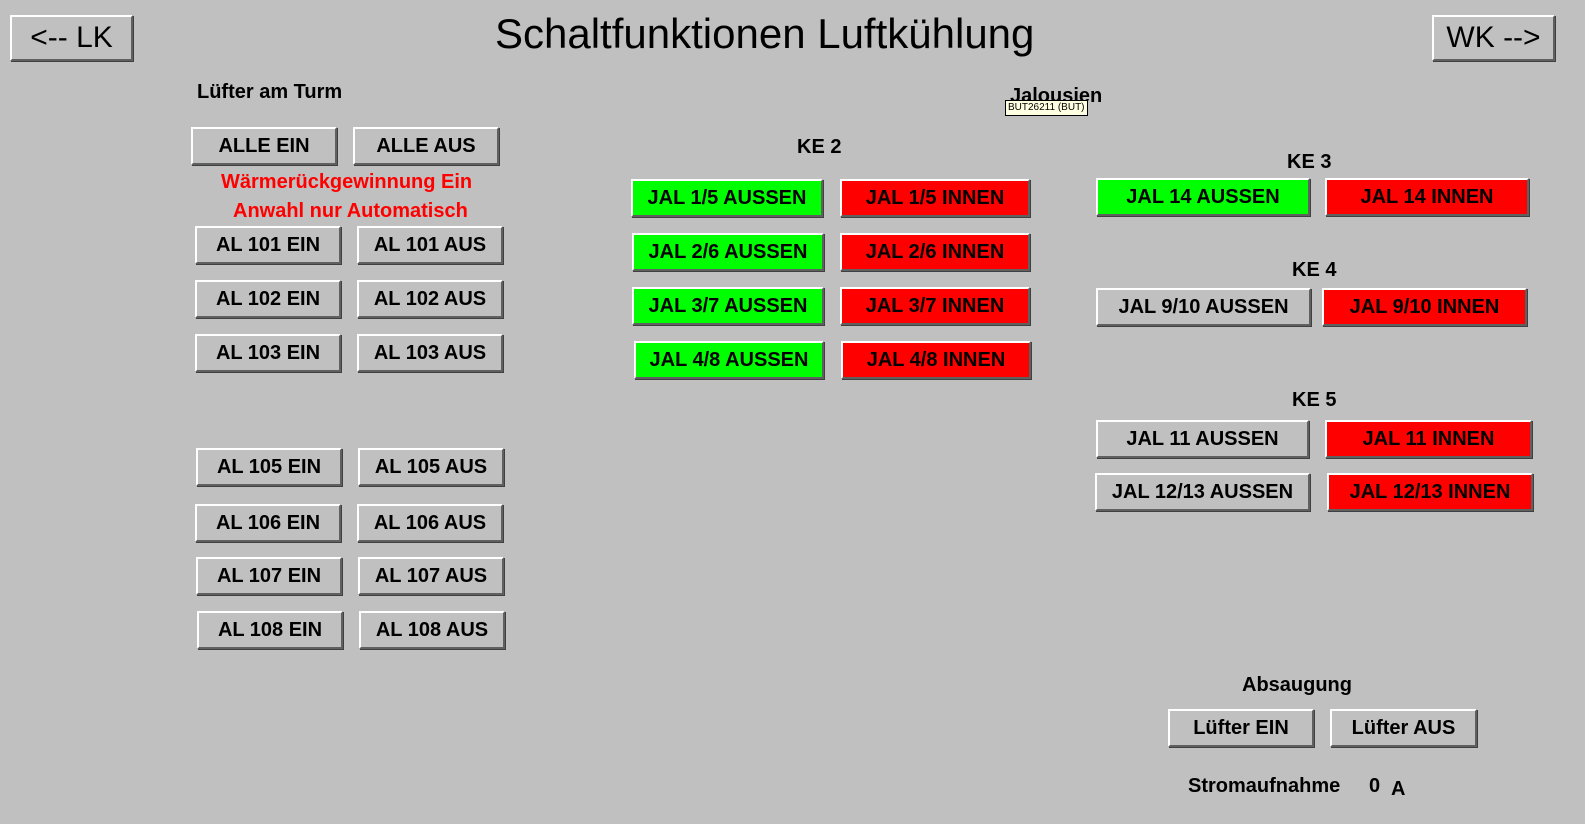 The height and width of the screenshot is (824, 1585). What do you see at coordinates (1241, 728) in the screenshot?
I see `luefter-ein-button: Lüfter EIN` at bounding box center [1241, 728].